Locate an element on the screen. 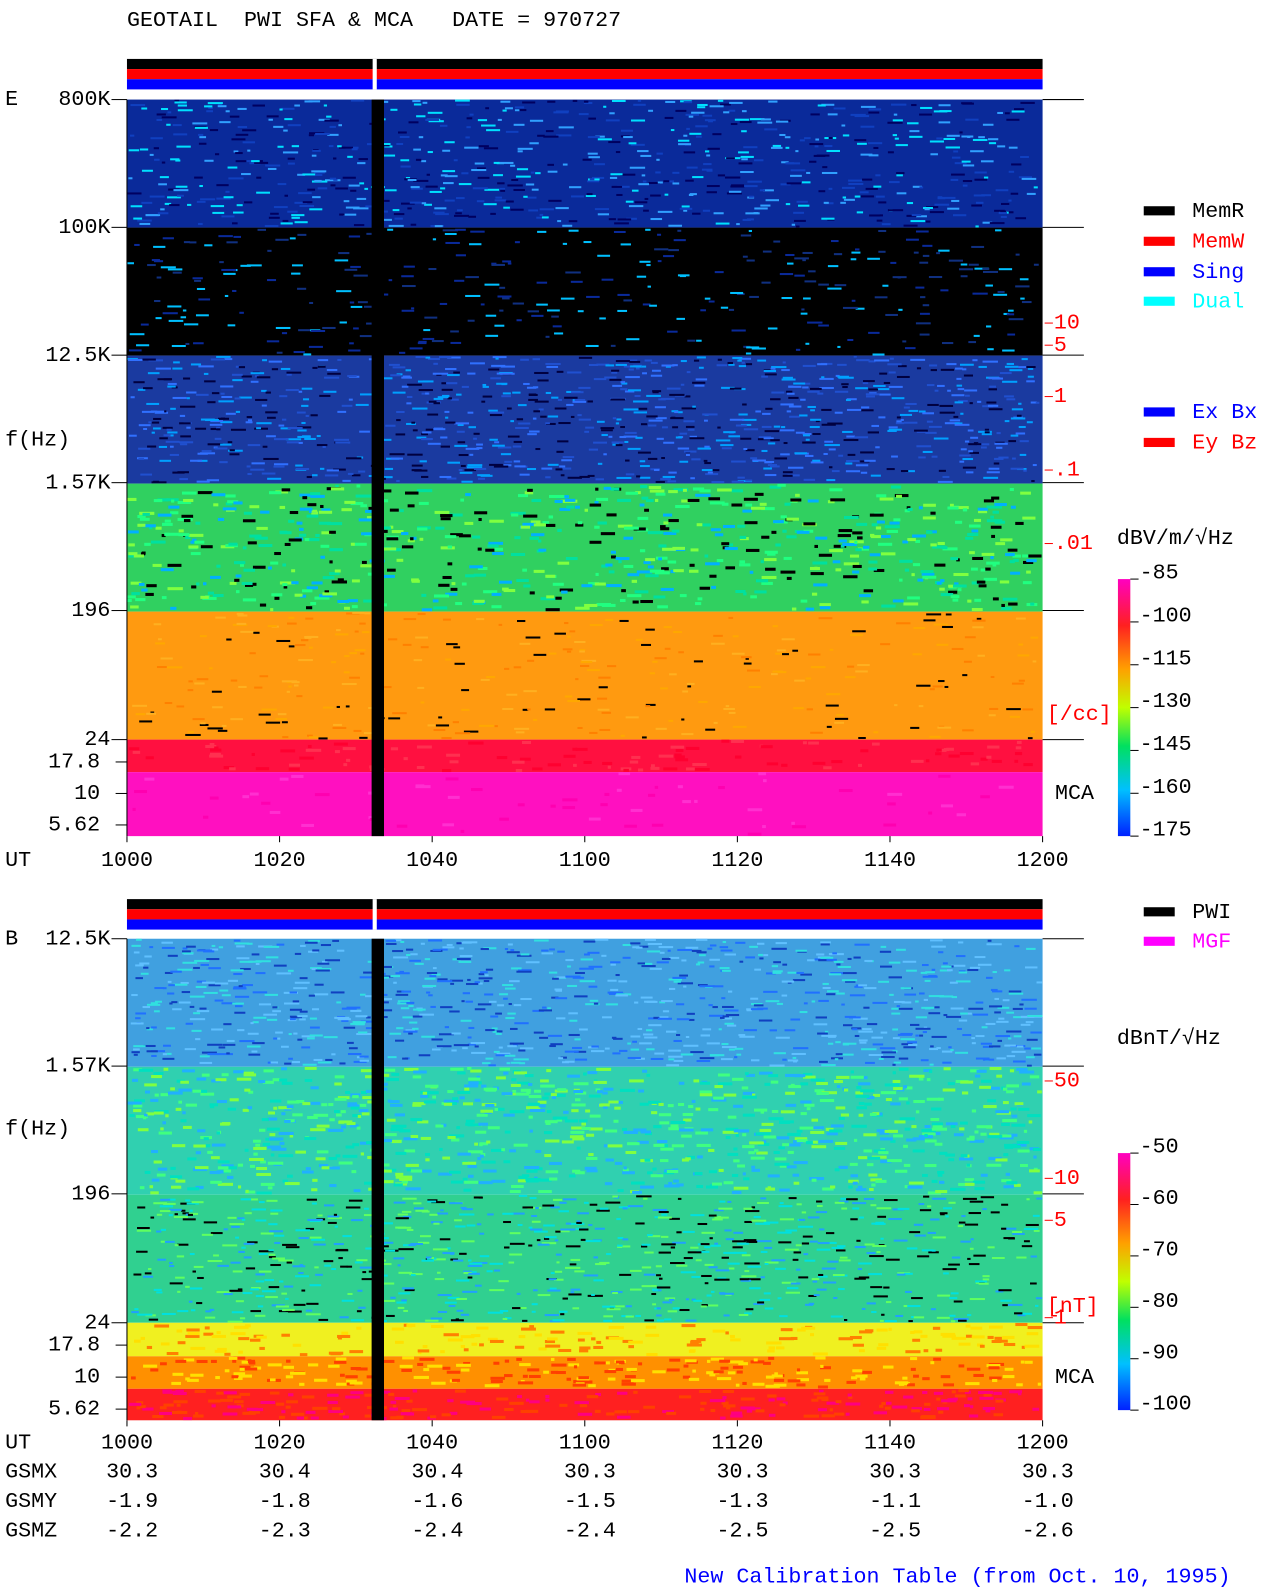 The image size is (1280, 1593). legend-swatch is located at coordinates (1159, 301).